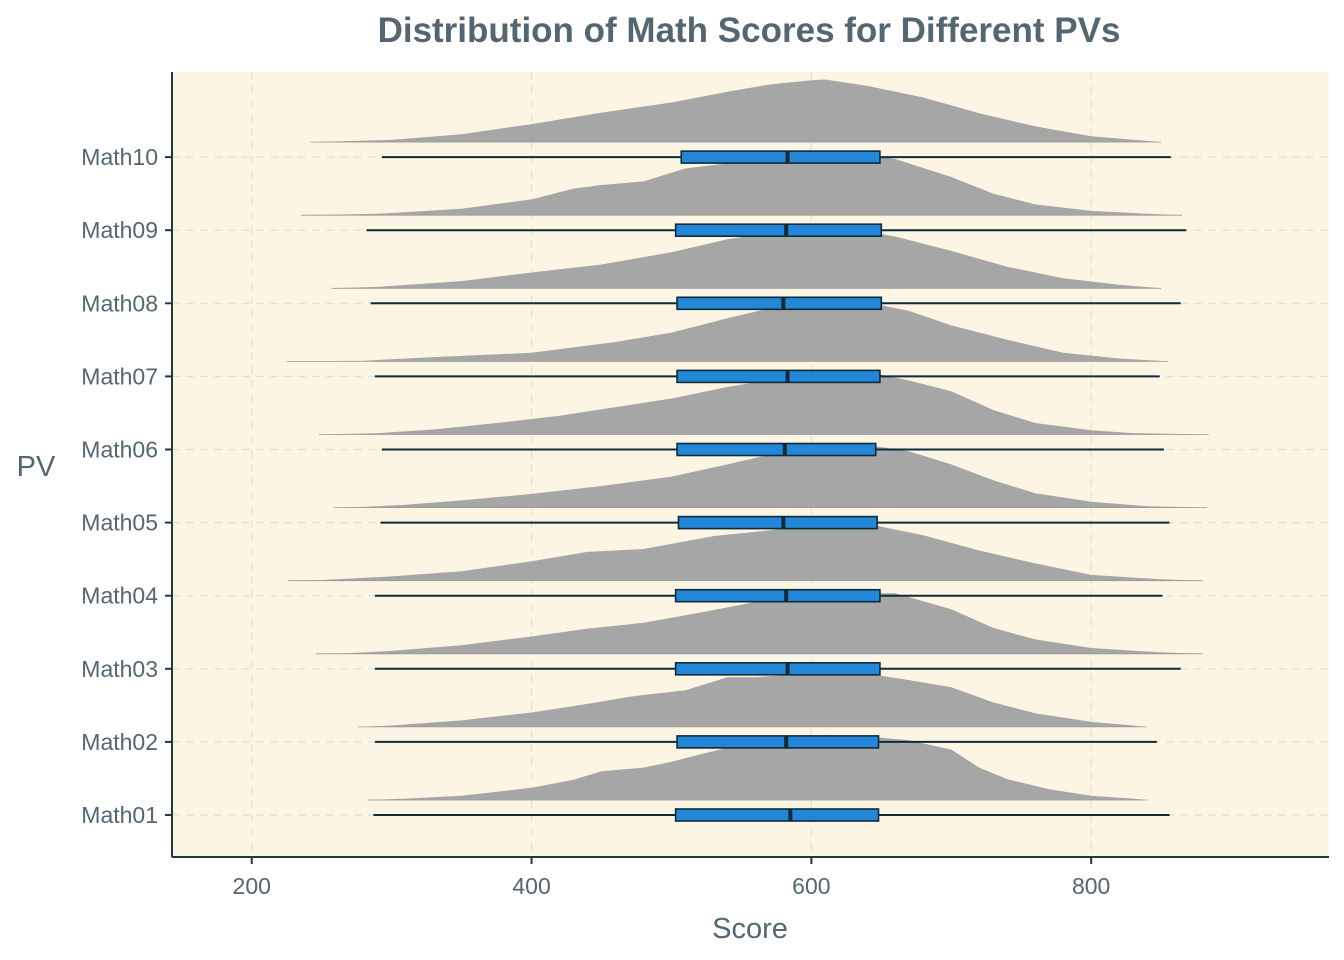 This screenshot has width=1344, height=960. What do you see at coordinates (119, 303) in the screenshot?
I see `y-tick-label: Math08` at bounding box center [119, 303].